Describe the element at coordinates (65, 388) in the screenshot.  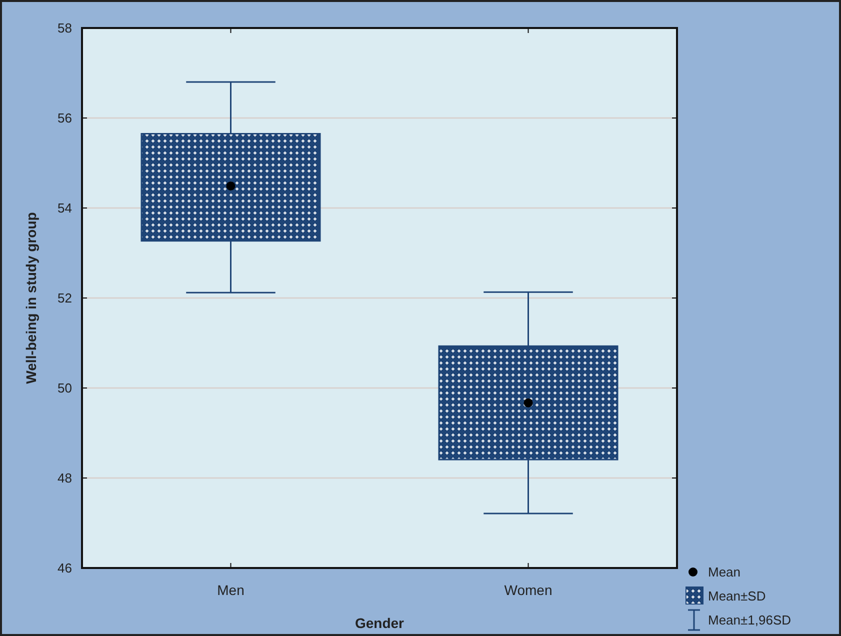
I see `y-tick-label: 50` at that location.